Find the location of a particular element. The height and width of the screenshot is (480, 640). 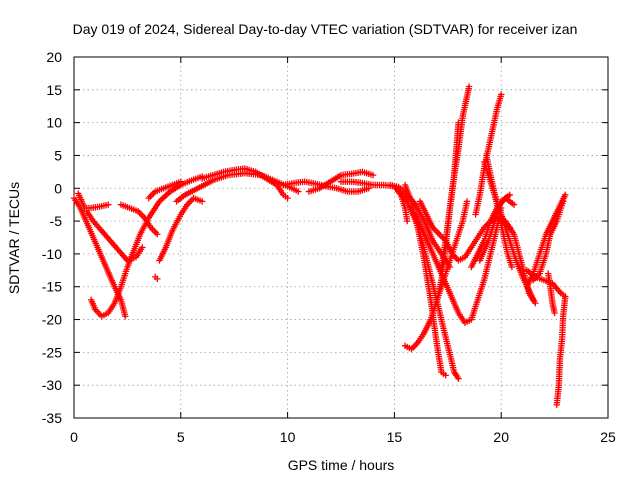

x-tick-label: 0 is located at coordinates (74, 437).